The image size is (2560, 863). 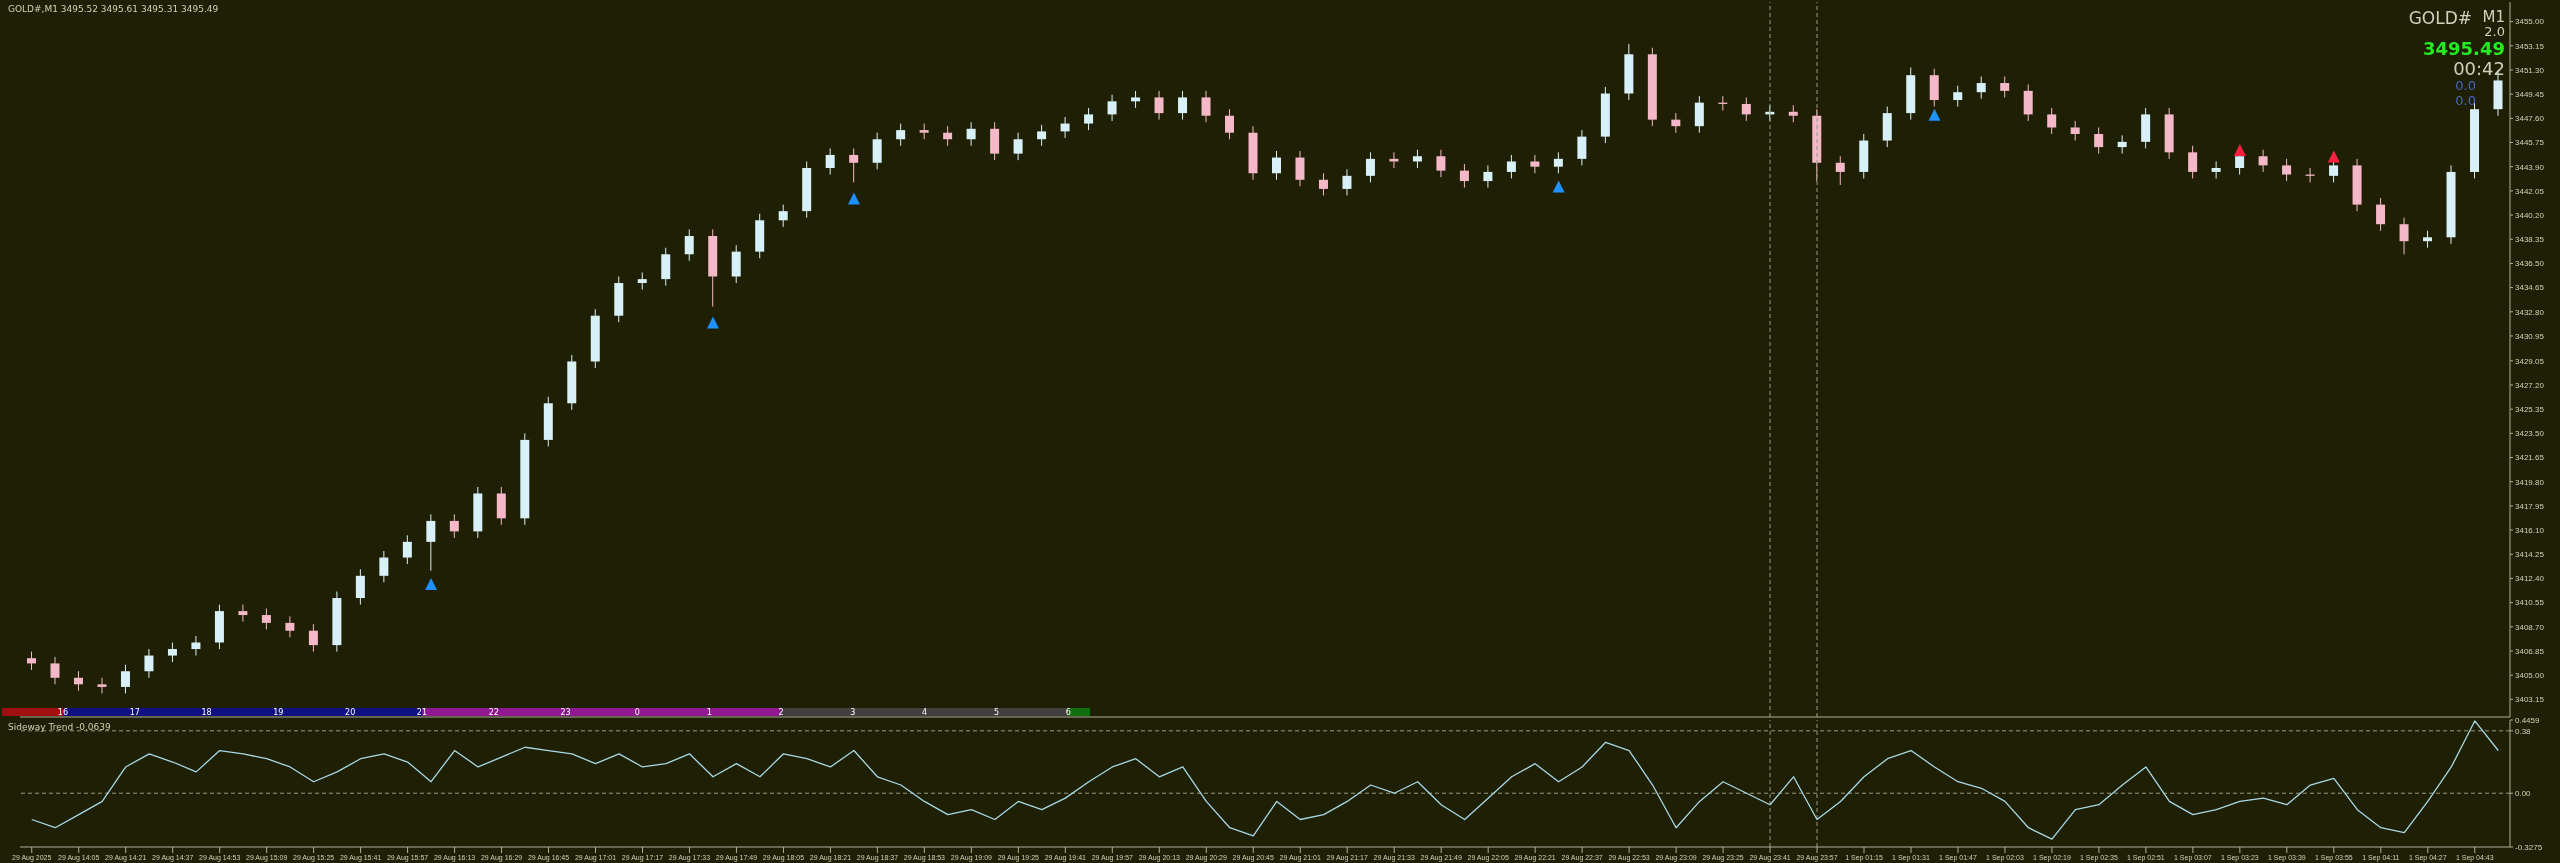 What do you see at coordinates (2530, 651) in the screenshot?
I see `y-tick-label: 3406.85` at bounding box center [2530, 651].